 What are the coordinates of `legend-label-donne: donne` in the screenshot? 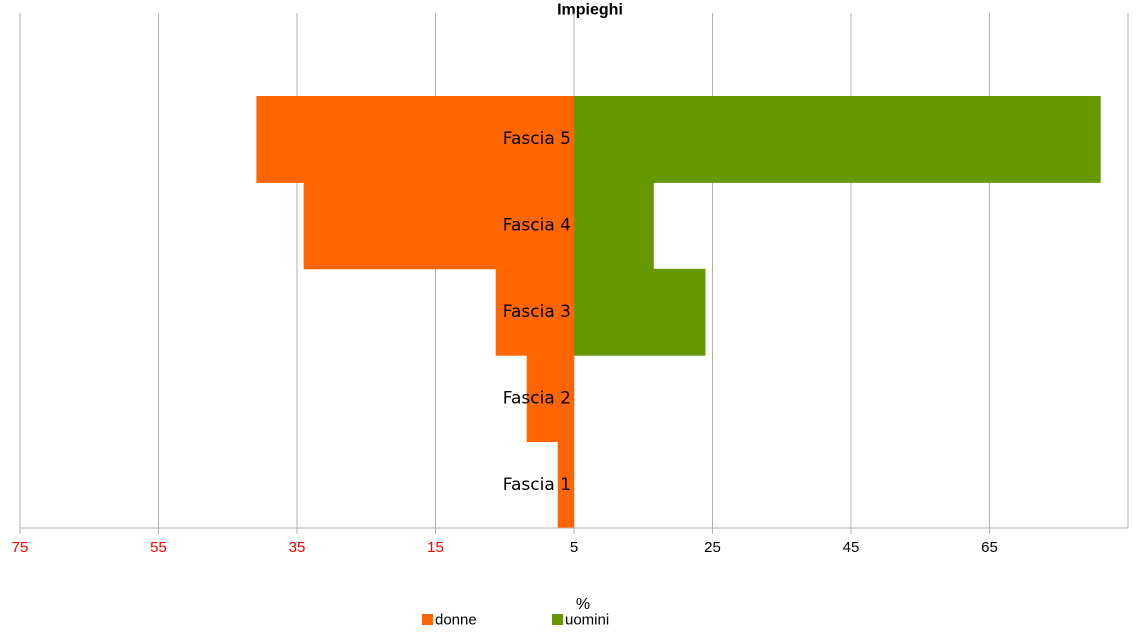 It's located at (456, 620).